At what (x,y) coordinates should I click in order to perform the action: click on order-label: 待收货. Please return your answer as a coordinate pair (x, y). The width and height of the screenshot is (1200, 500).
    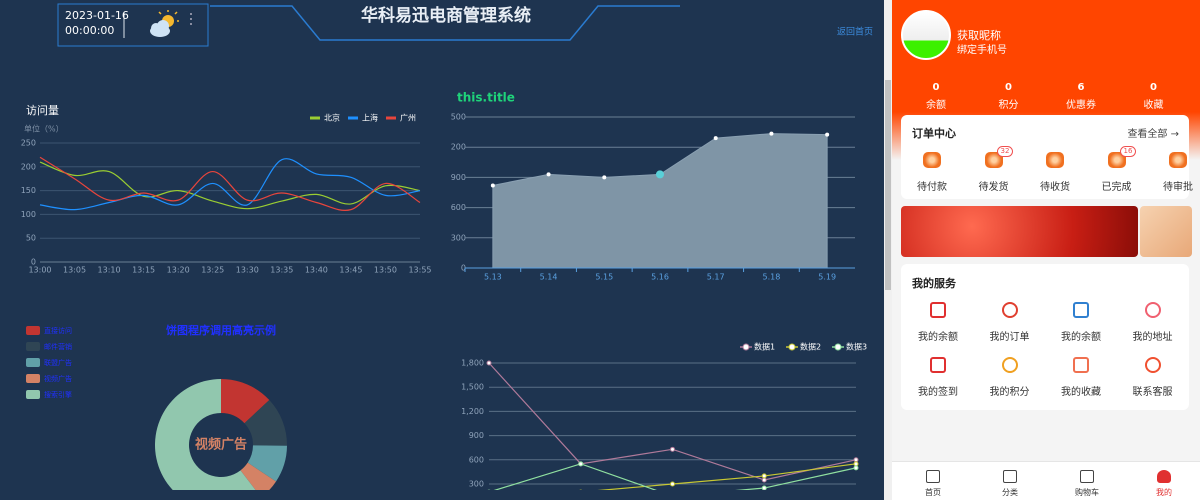
    Looking at the image, I should click on (1055, 187).